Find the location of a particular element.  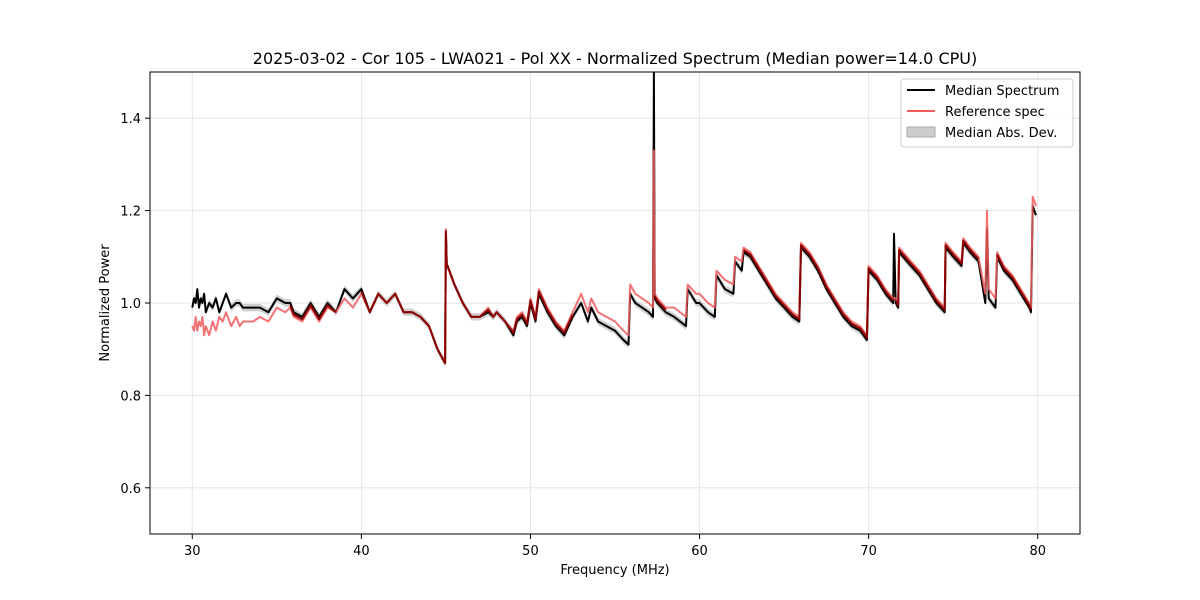

x-tick-label: 30 is located at coordinates (192, 551).